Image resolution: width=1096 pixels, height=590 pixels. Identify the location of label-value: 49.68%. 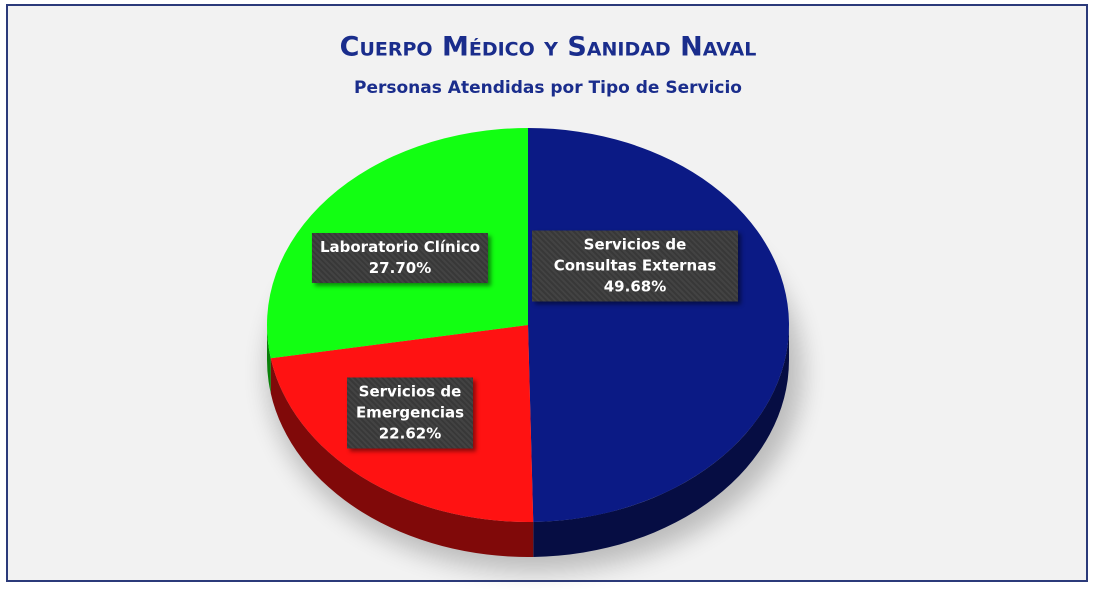
(635, 286).